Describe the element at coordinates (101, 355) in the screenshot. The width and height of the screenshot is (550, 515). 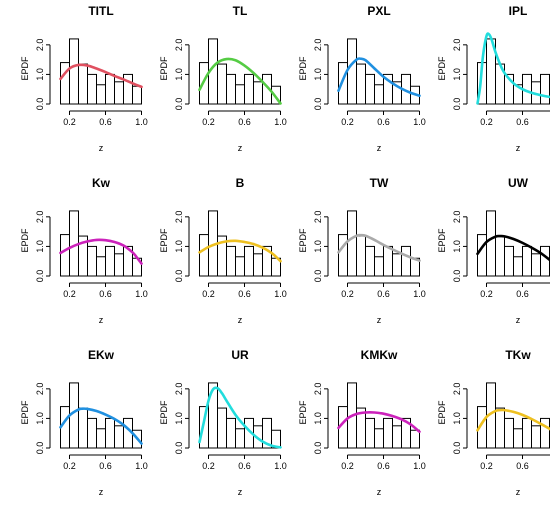
I see `panel-title: EKw` at that location.